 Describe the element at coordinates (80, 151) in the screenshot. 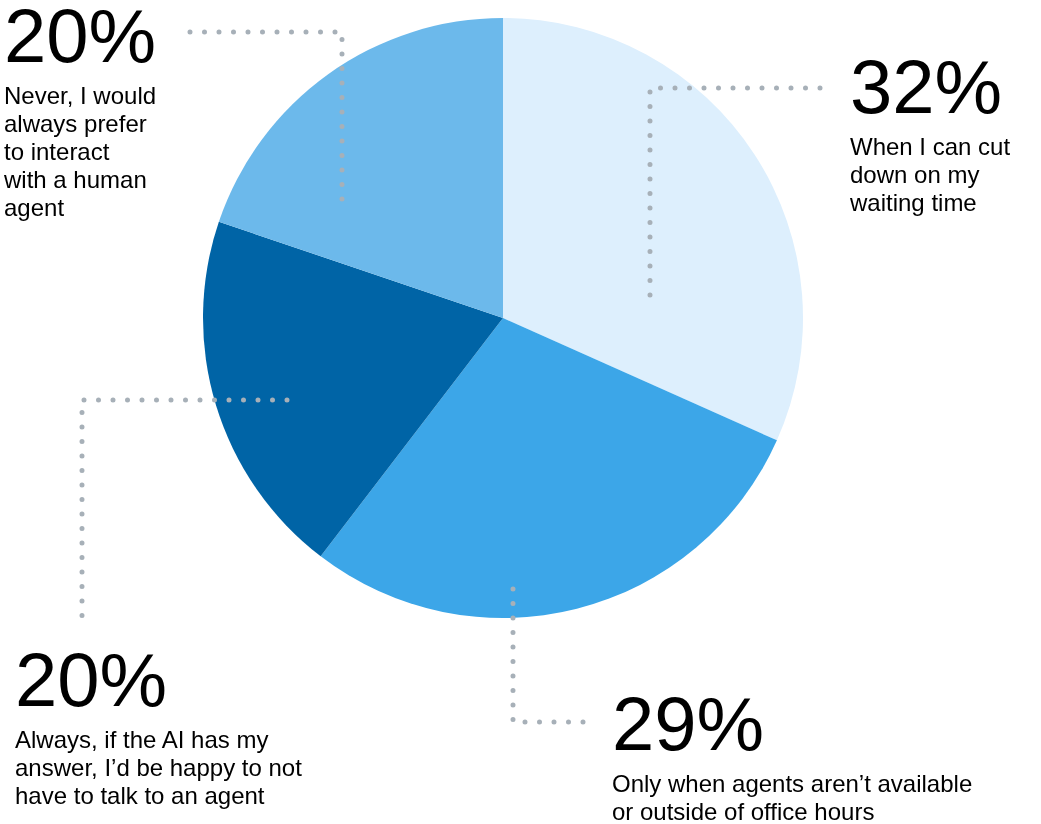

I see `slice-label: Never, I would always prefer to interact with a human agent` at that location.